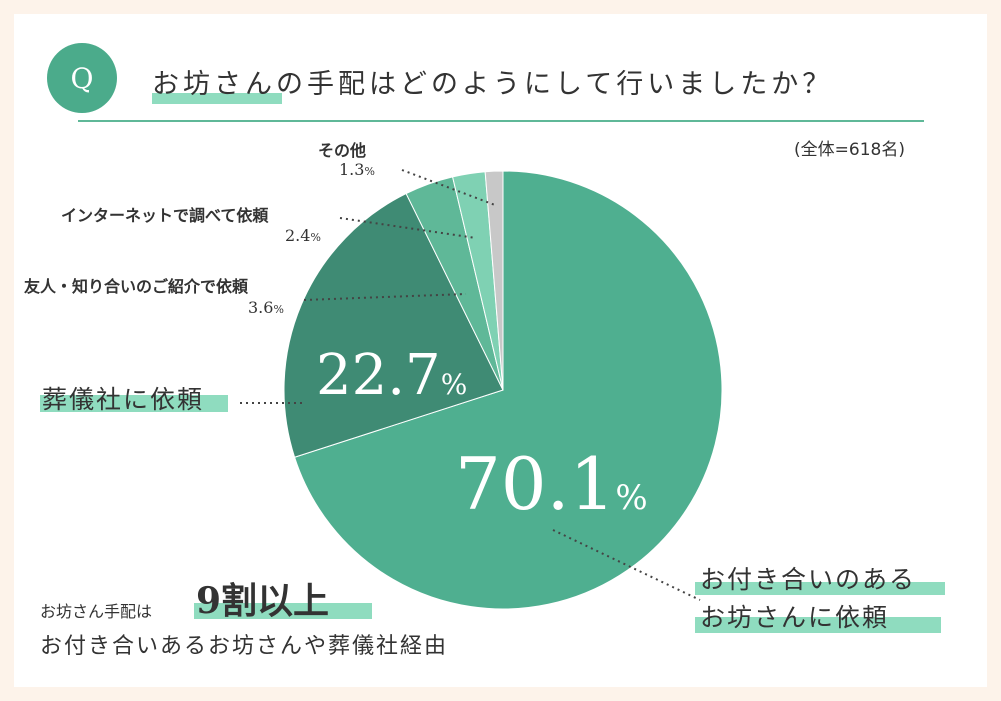  I want to click on slice-label-internet: インターネットで調べて依頼, so click(165, 215).